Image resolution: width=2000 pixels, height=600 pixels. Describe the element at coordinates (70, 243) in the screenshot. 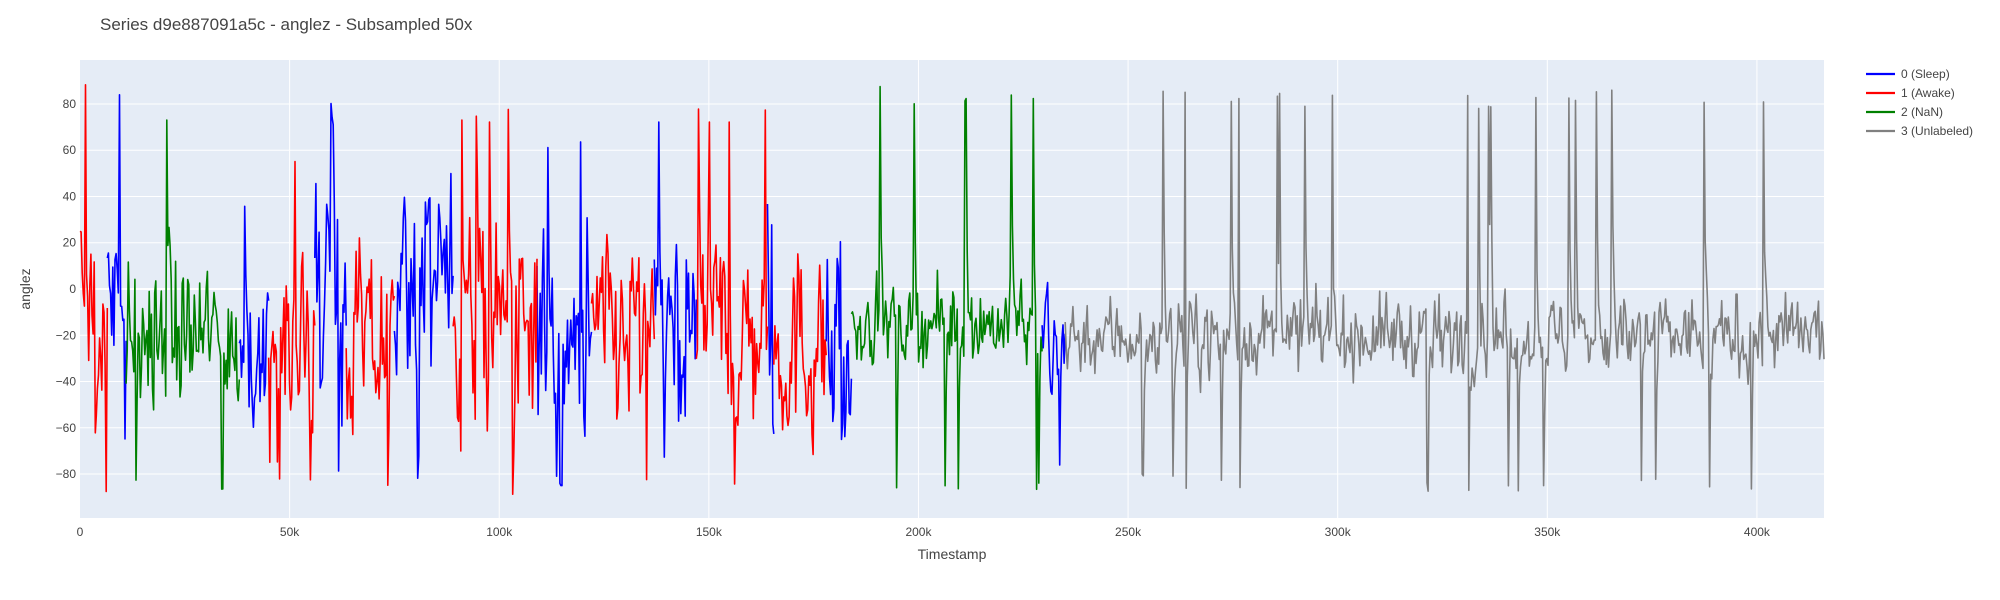

I see `y-tick-label: 20` at that location.